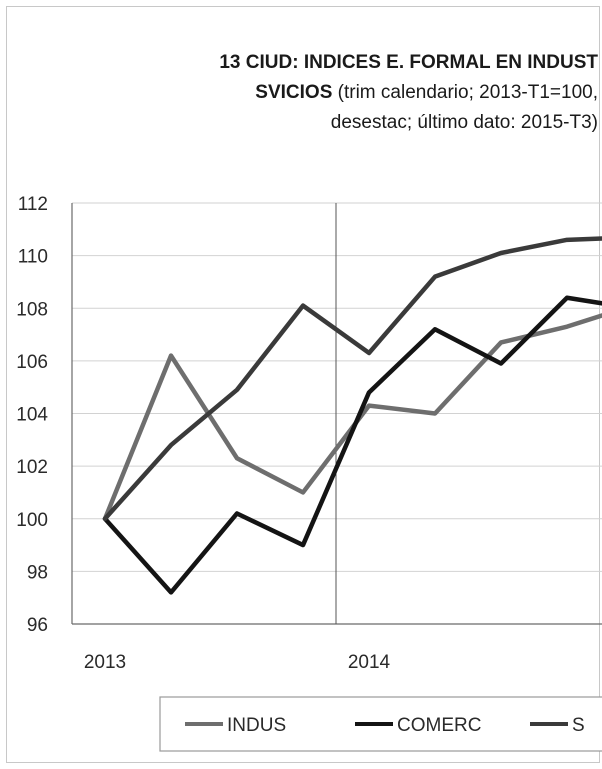  I want to click on y-tick-label: 102, so click(32, 467).